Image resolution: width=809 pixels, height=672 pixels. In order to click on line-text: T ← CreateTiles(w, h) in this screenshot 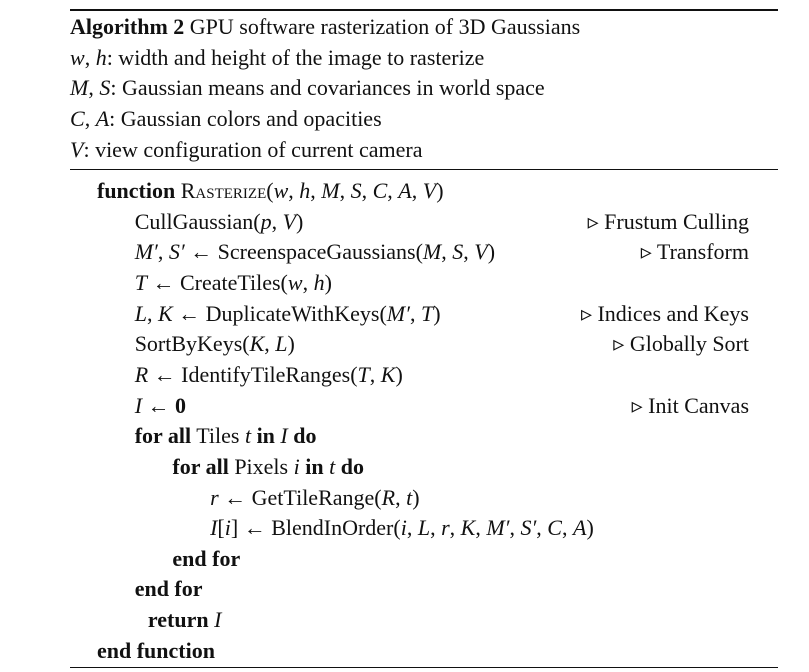, I will do `click(233, 282)`.